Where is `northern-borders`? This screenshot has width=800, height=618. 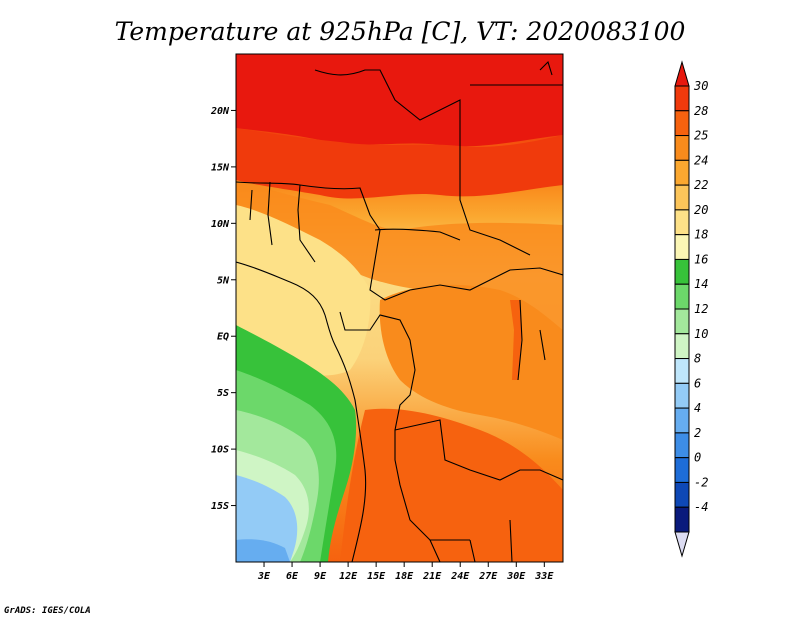 northern-borders is located at coordinates (422, 162).